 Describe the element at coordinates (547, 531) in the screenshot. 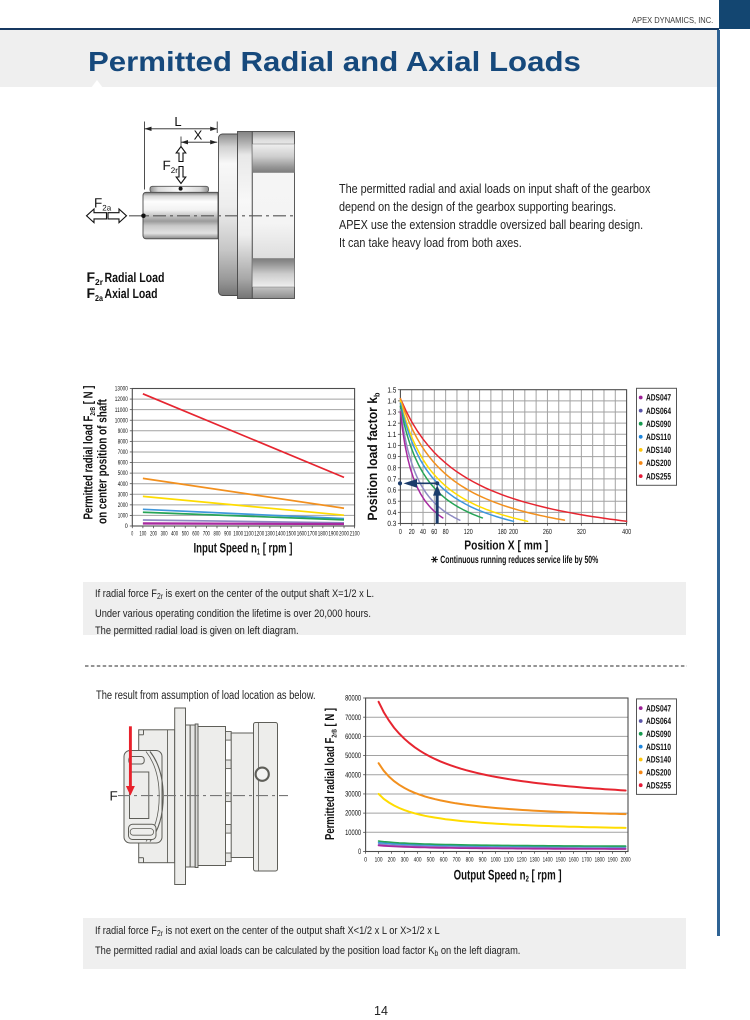

I see `svg-text: 260` at that location.